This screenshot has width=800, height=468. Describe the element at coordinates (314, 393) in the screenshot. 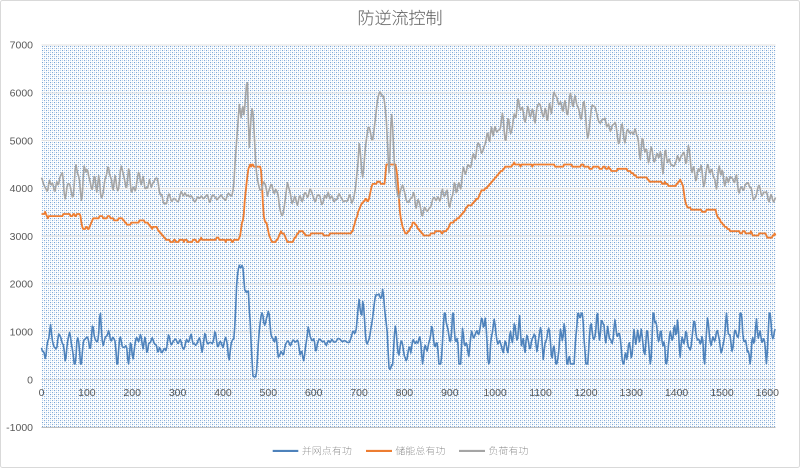

I see `svg-text: 600` at that location.